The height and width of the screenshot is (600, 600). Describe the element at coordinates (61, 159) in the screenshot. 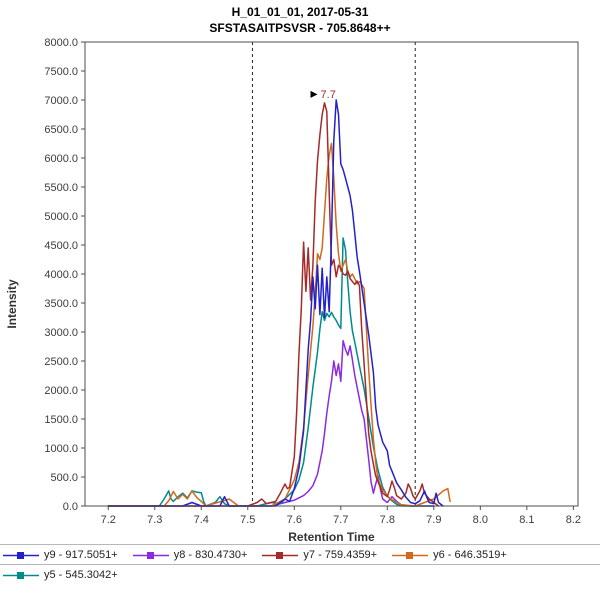

I see `y-tick-label: 6000.0` at that location.